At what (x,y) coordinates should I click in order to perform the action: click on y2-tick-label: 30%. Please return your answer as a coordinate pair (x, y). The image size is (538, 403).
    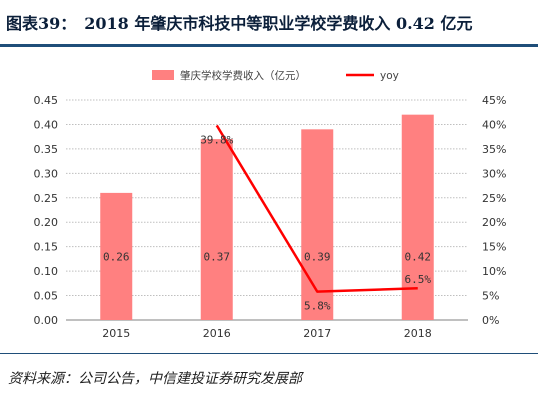
    Looking at the image, I should click on (494, 173).